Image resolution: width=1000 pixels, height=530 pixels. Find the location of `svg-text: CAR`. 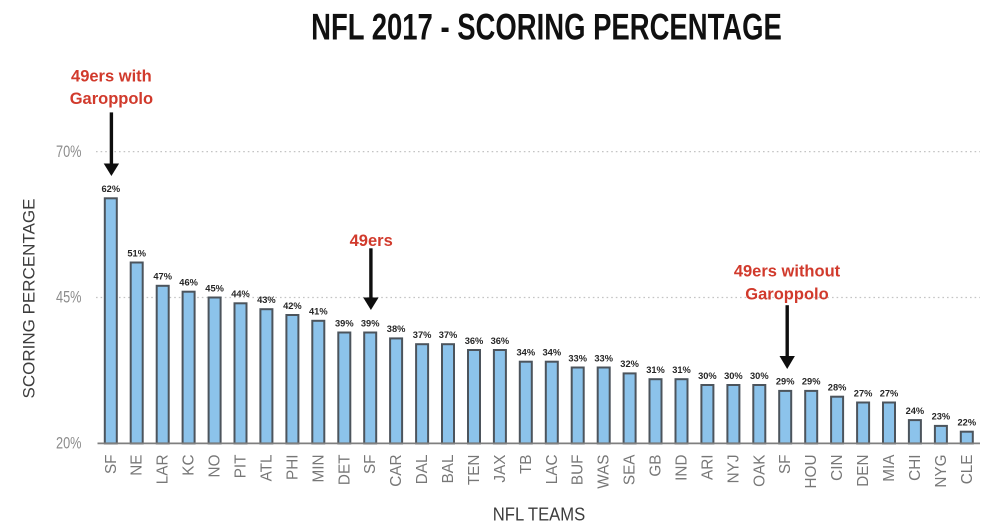

svg-text: CAR is located at coordinates (396, 471).